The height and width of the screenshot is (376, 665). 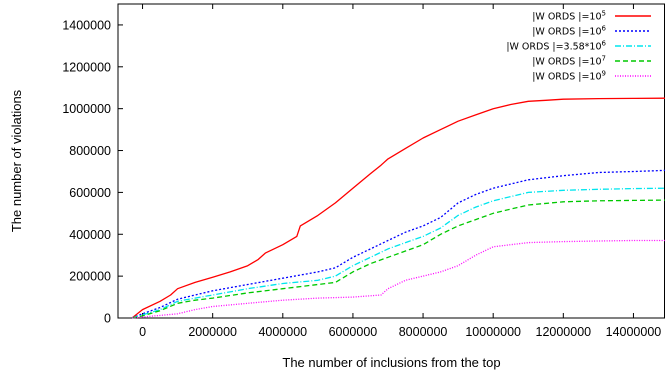 What do you see at coordinates (90, 277) in the screenshot?
I see `y-tick-label: 200000` at bounding box center [90, 277].